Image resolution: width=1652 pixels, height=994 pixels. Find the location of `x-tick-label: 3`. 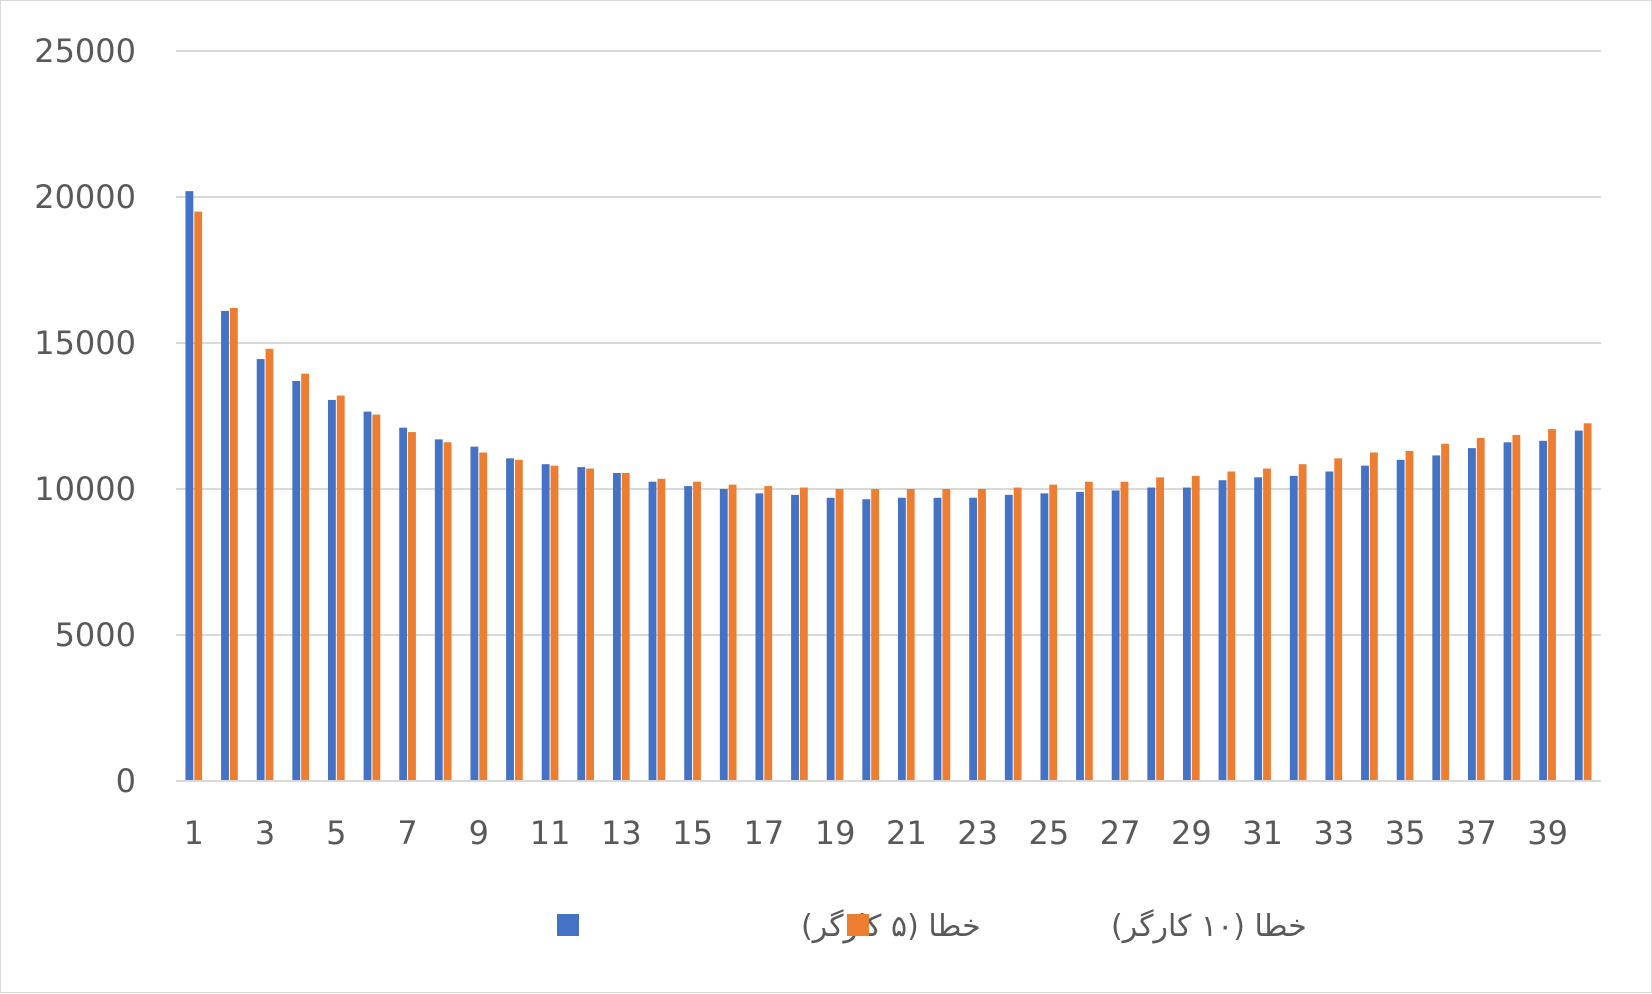

x-tick-label: 3 is located at coordinates (265, 833).